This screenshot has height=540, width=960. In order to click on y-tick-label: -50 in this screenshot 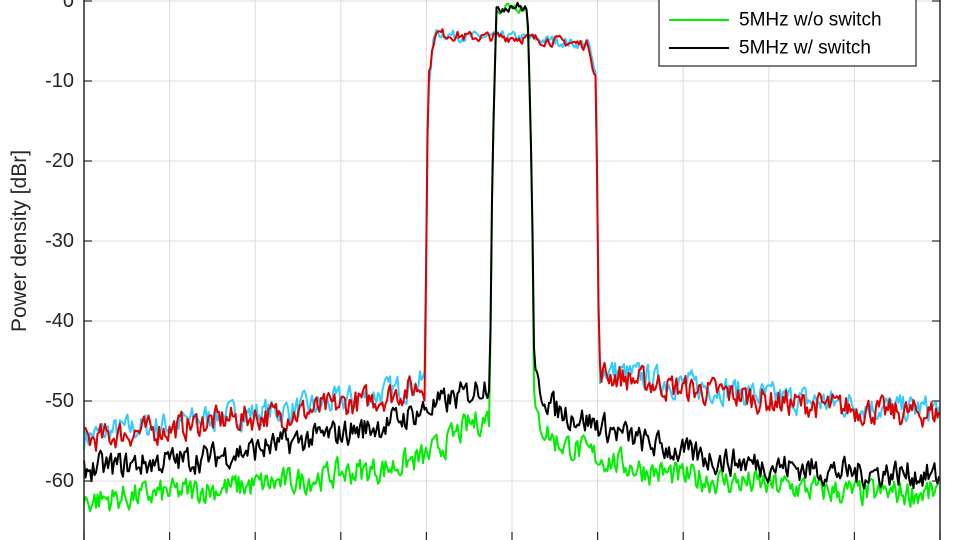, I will do `click(59, 401)`.